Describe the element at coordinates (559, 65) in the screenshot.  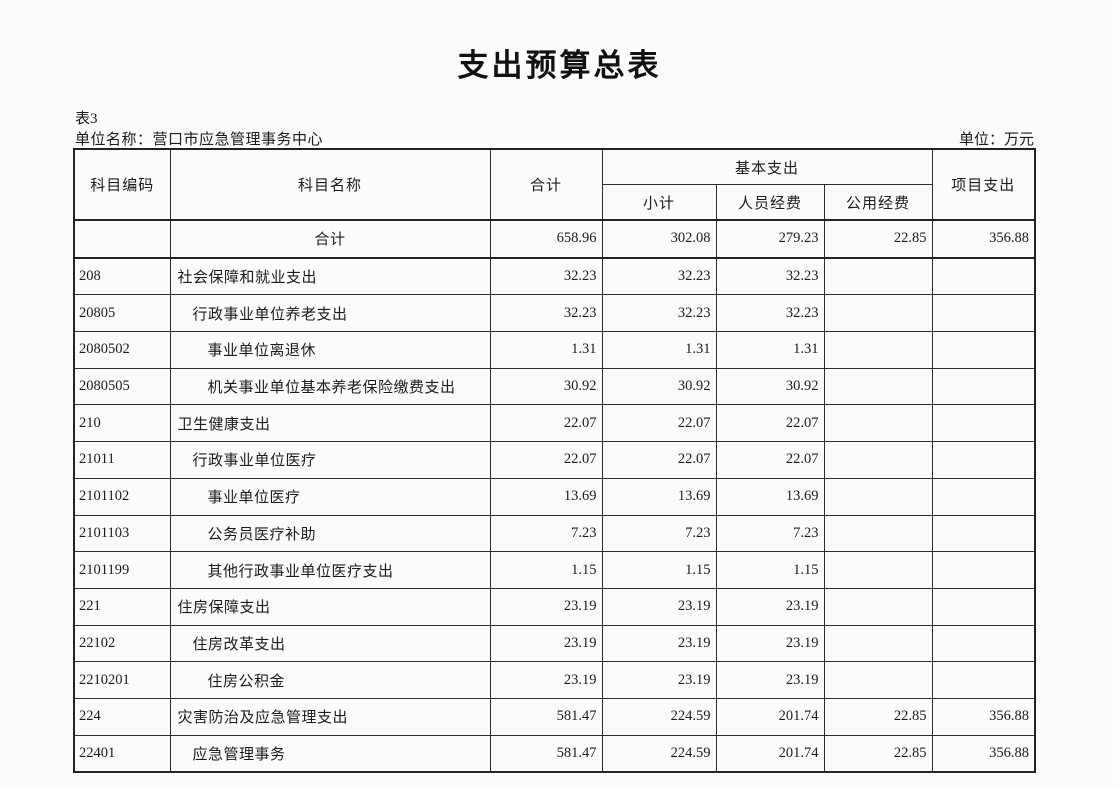
I see `page-title: 支出预算总表` at that location.